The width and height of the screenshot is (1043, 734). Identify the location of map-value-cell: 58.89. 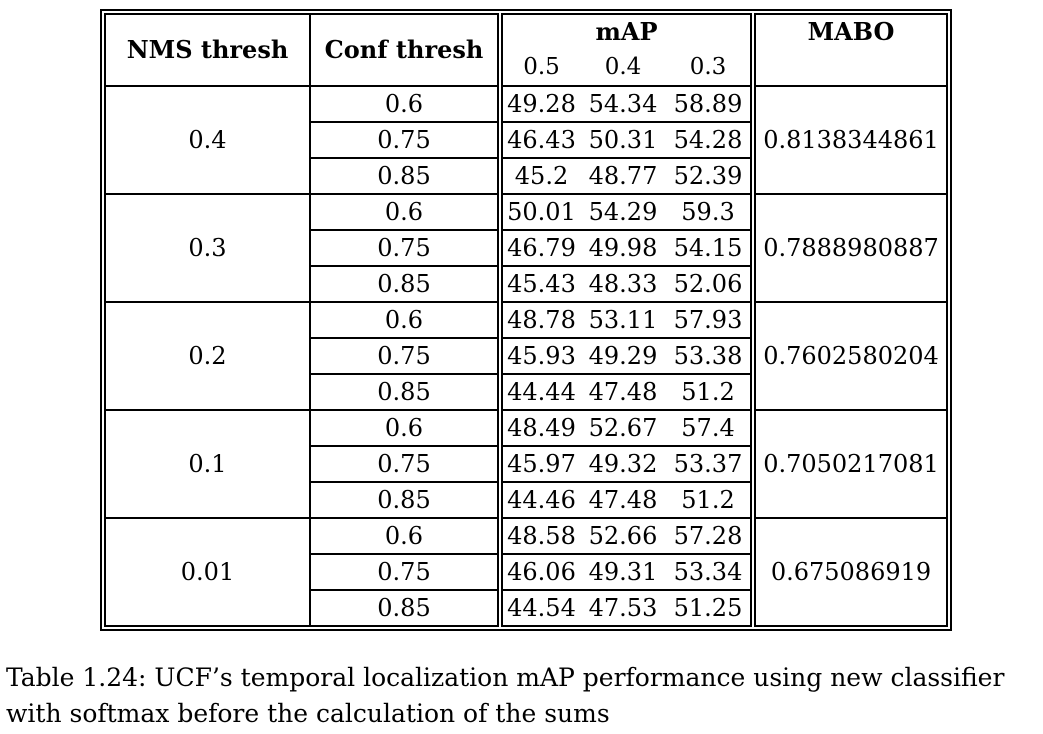
(711, 104).